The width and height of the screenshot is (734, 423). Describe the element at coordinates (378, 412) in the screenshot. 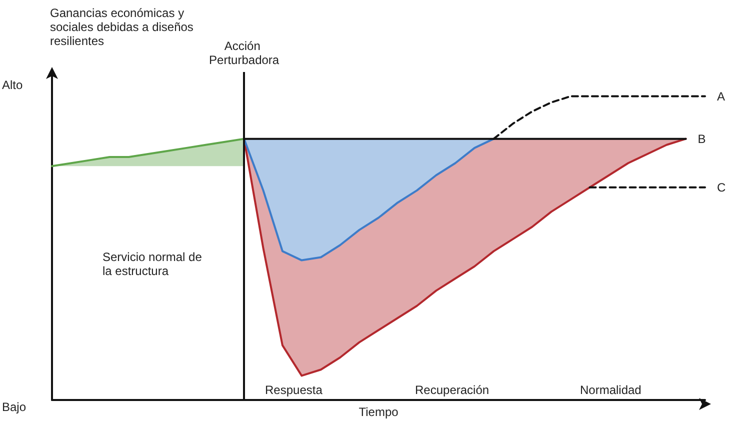

I see `x-axis-title: Tiempo` at that location.